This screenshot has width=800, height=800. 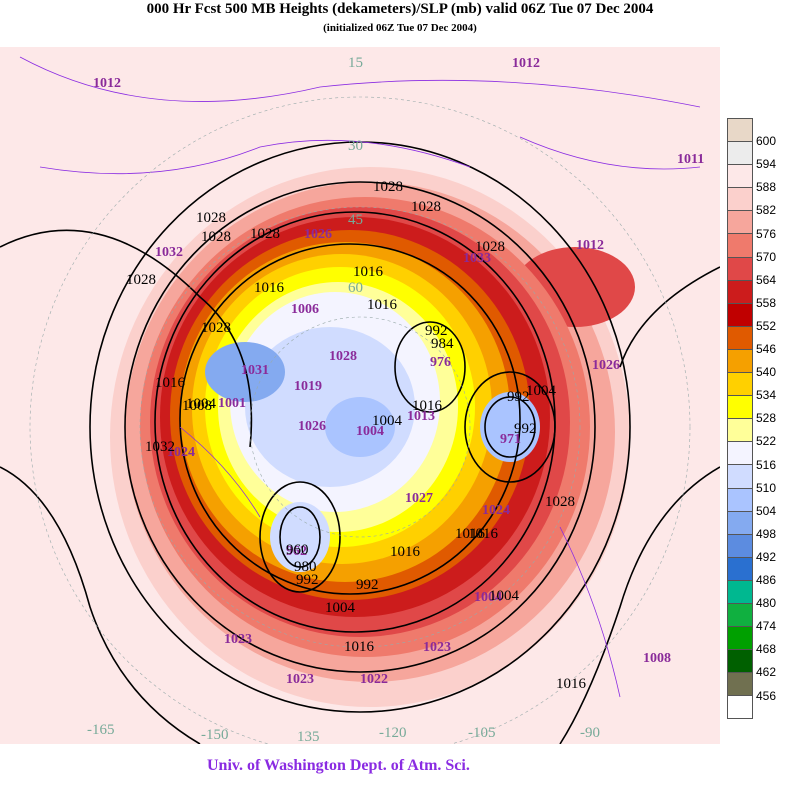 What do you see at coordinates (766, 141) in the screenshot?
I see `legend-label: 600` at bounding box center [766, 141].